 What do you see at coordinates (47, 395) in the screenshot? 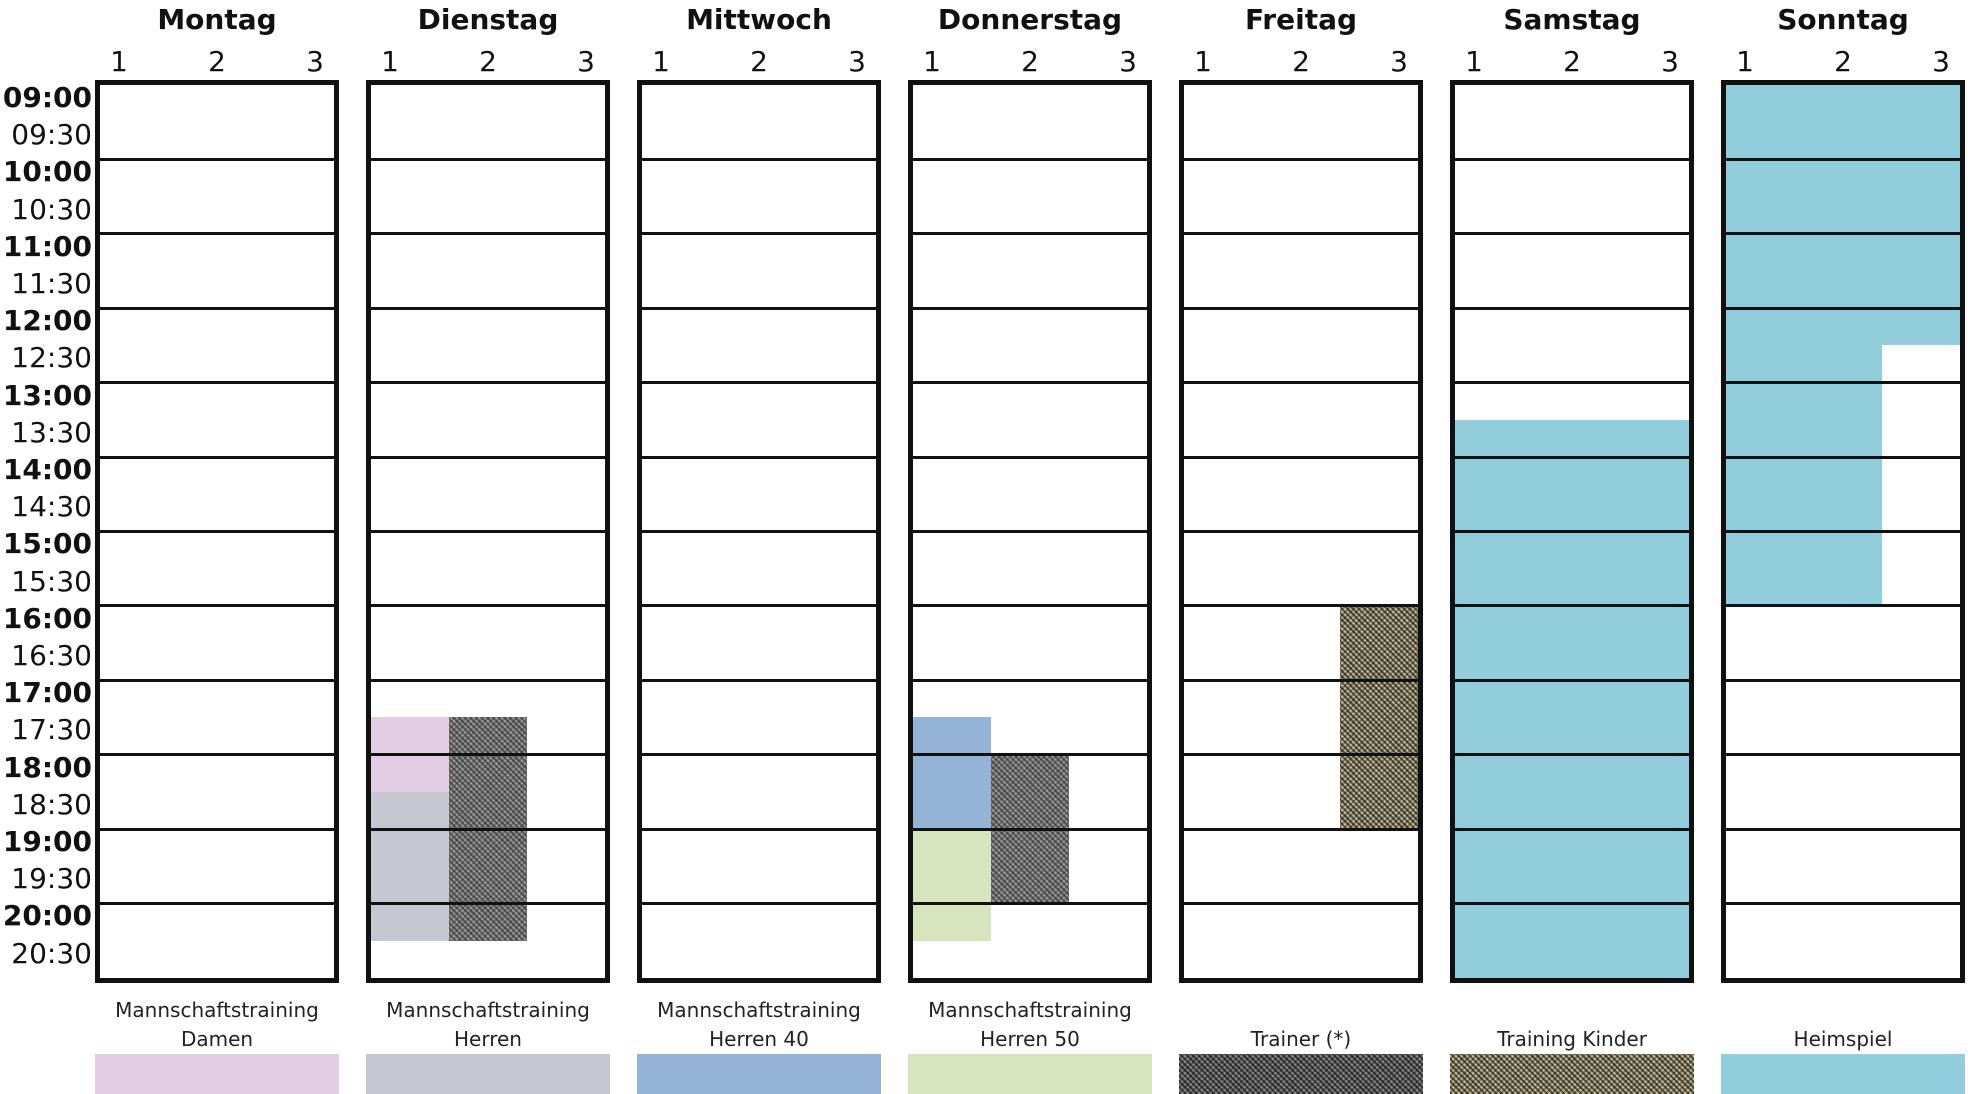
I see `time-label: 13:00` at bounding box center [47, 395].